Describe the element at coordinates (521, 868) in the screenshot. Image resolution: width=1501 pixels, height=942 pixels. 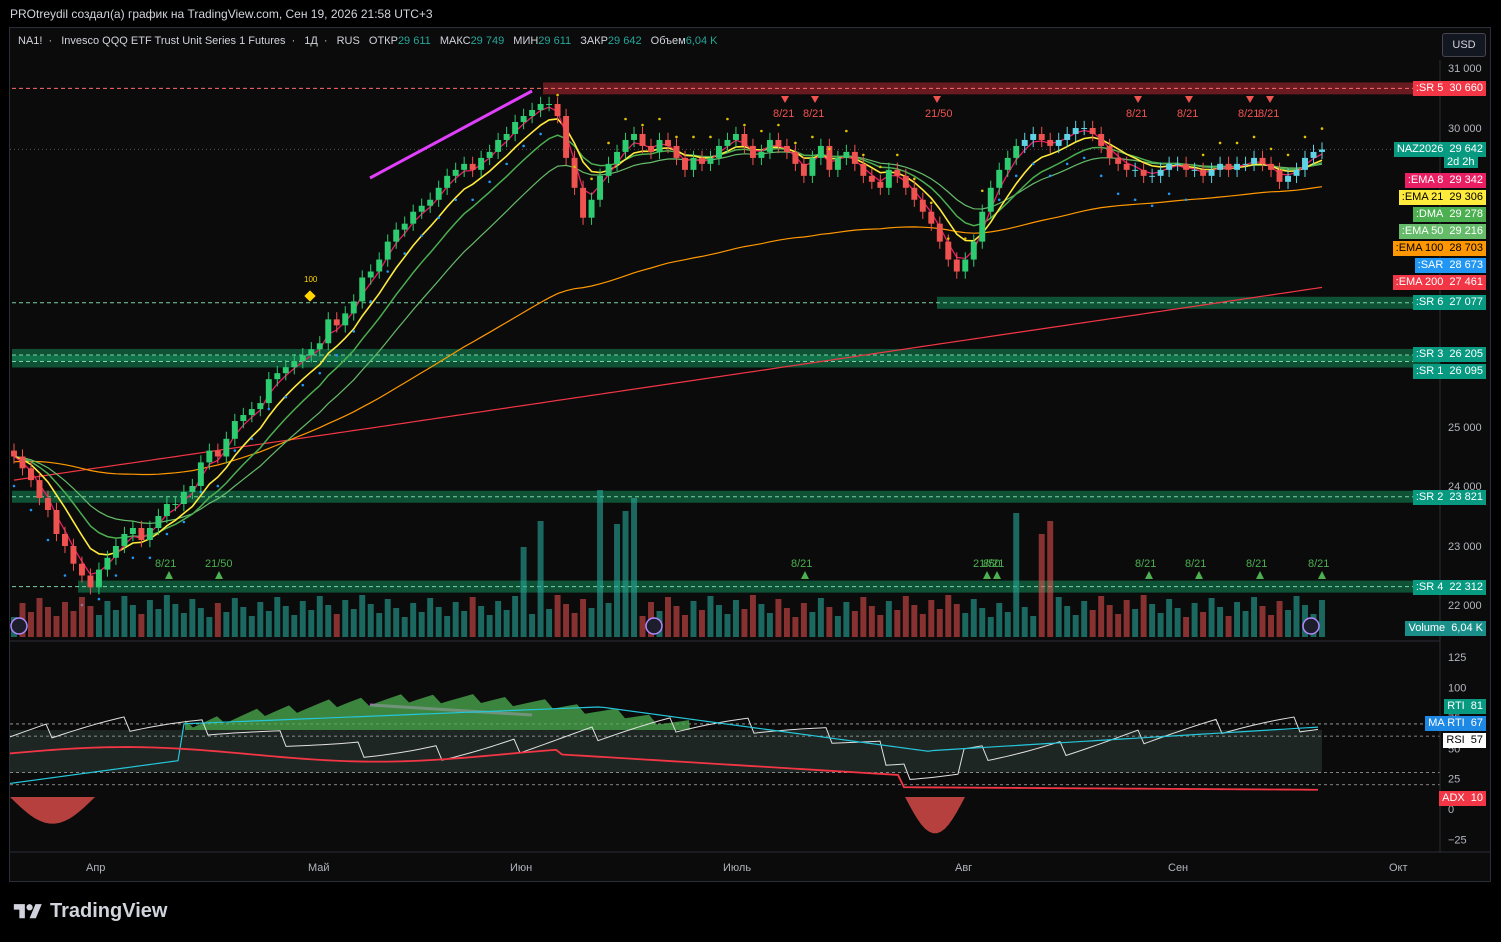
I see `time-tick: Июн` at that location.